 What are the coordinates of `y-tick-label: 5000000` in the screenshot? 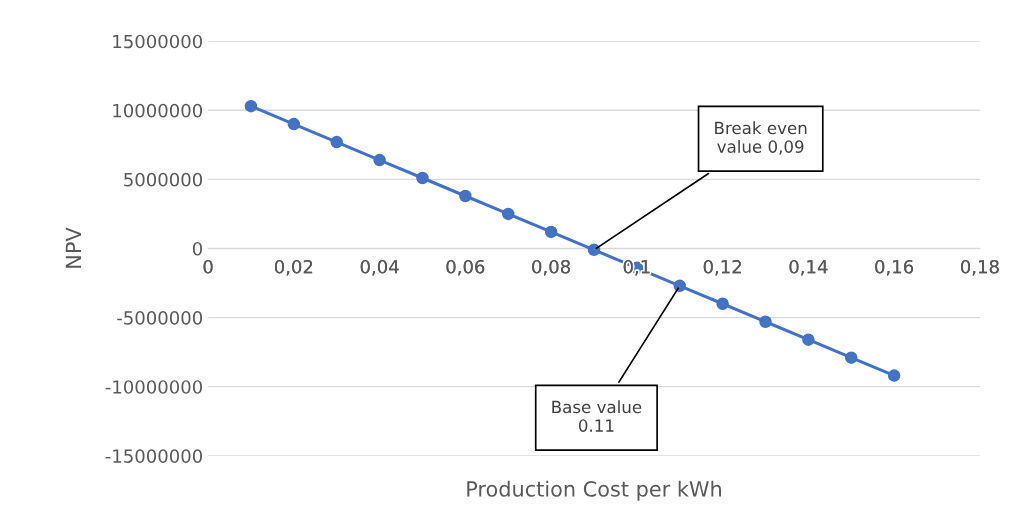 It's located at (163, 179).